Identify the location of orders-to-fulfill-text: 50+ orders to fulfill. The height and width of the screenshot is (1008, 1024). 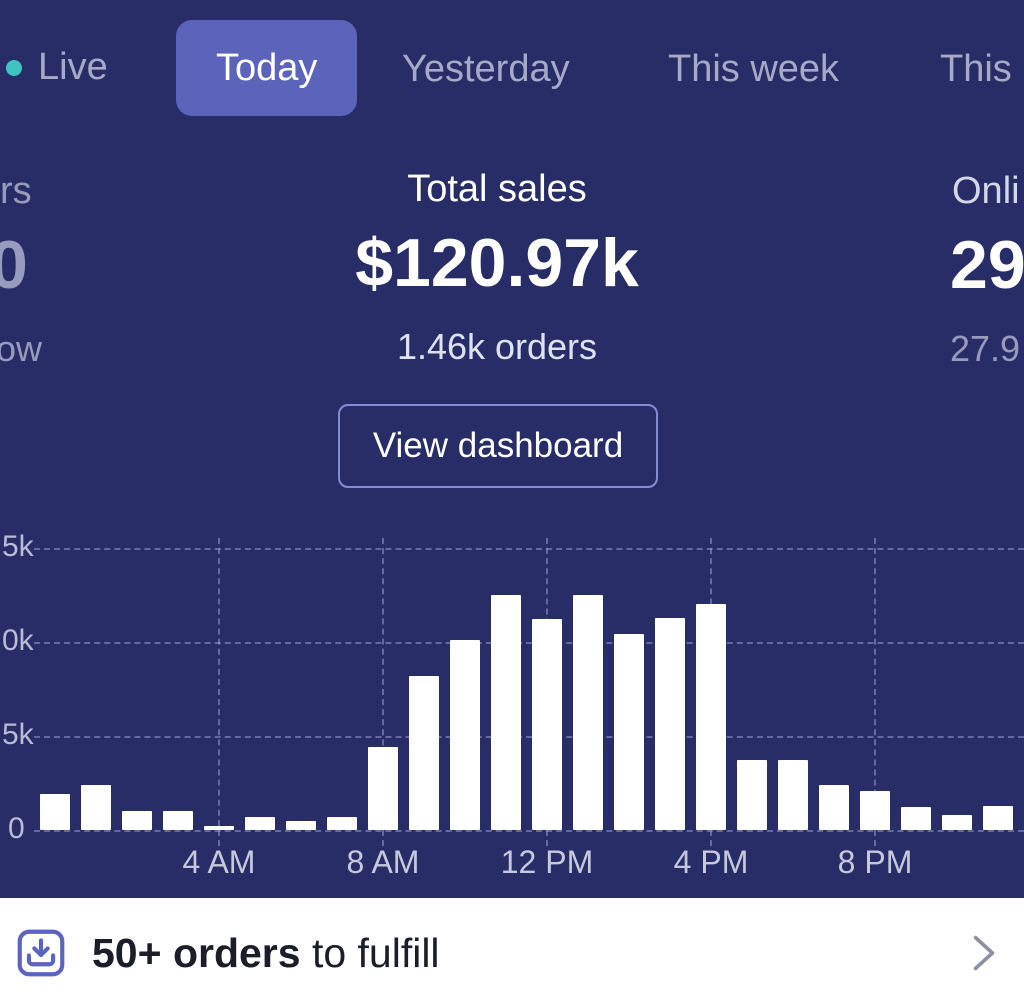
(266, 953).